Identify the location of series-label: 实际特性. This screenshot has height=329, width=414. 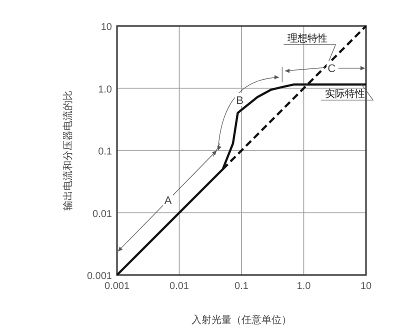
(345, 94).